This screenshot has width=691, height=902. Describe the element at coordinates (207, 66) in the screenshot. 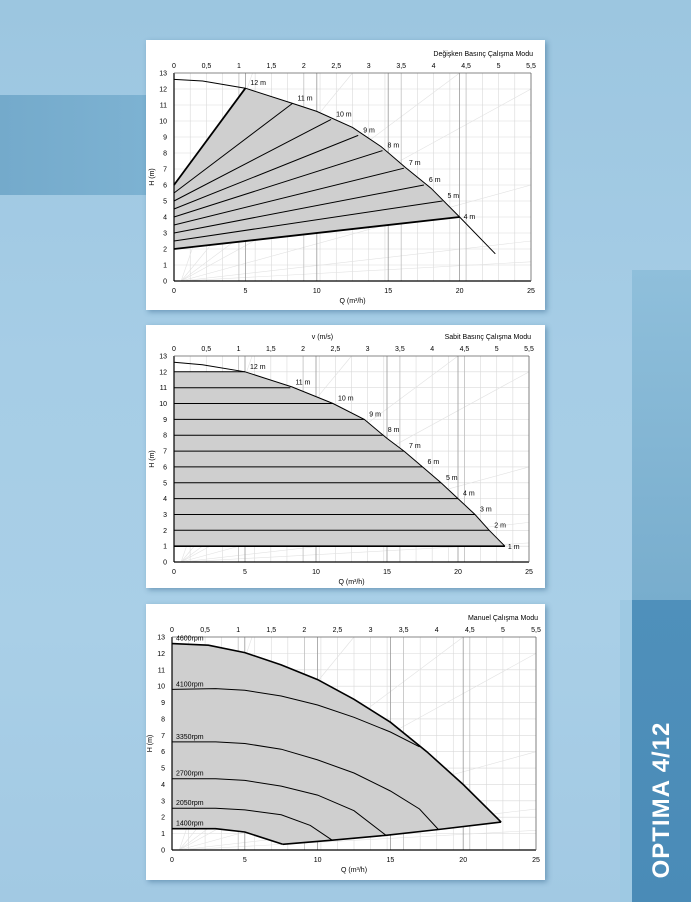

I see `top-tick-label: 0,5` at that location.